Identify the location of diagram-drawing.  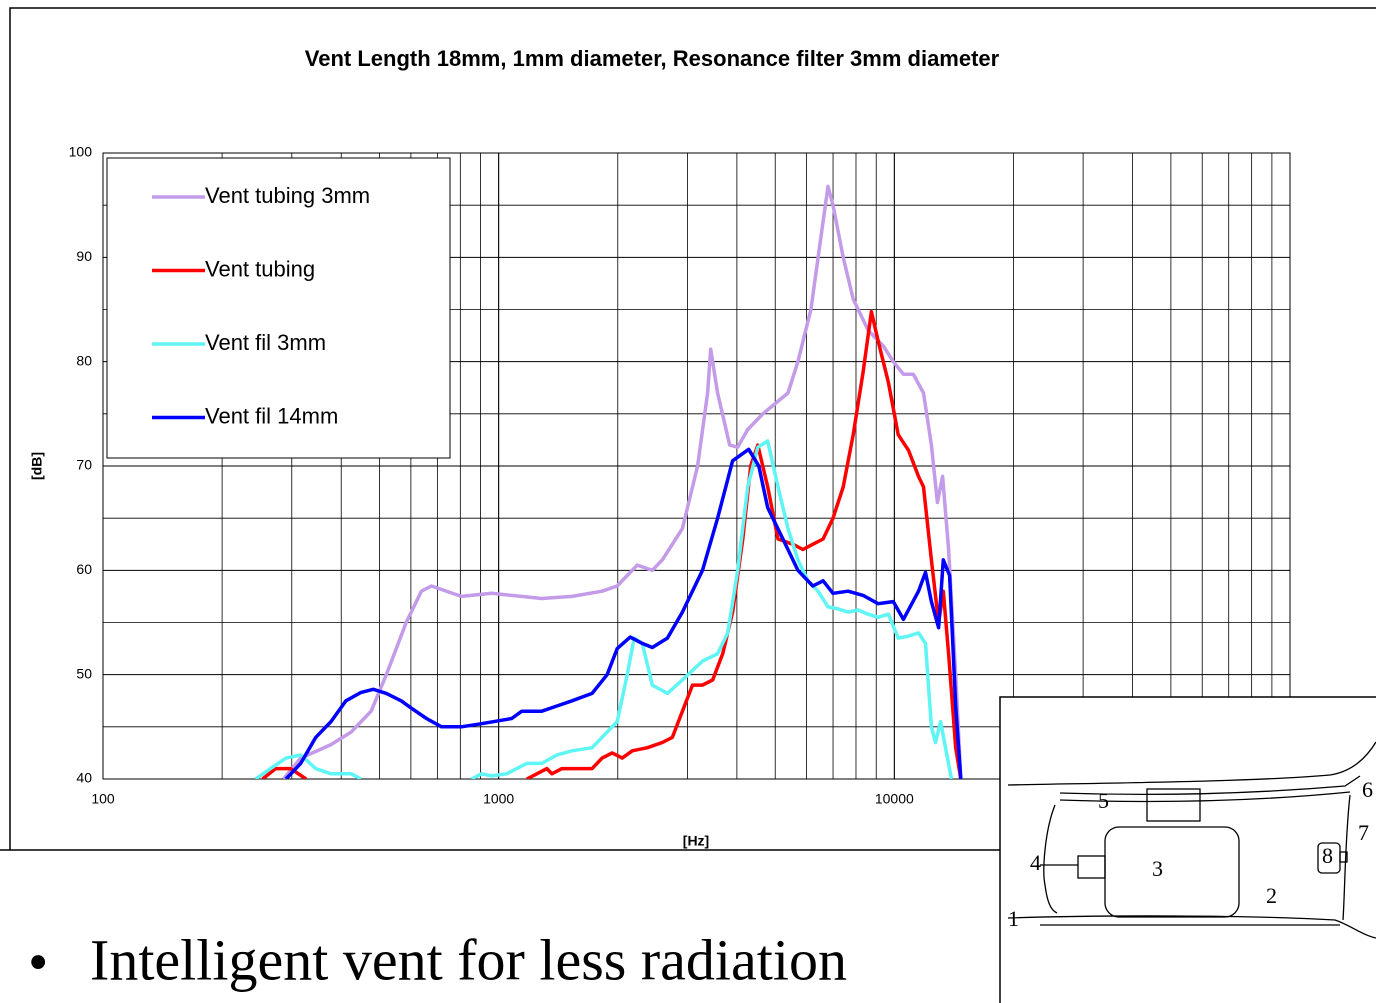
(1191, 840).